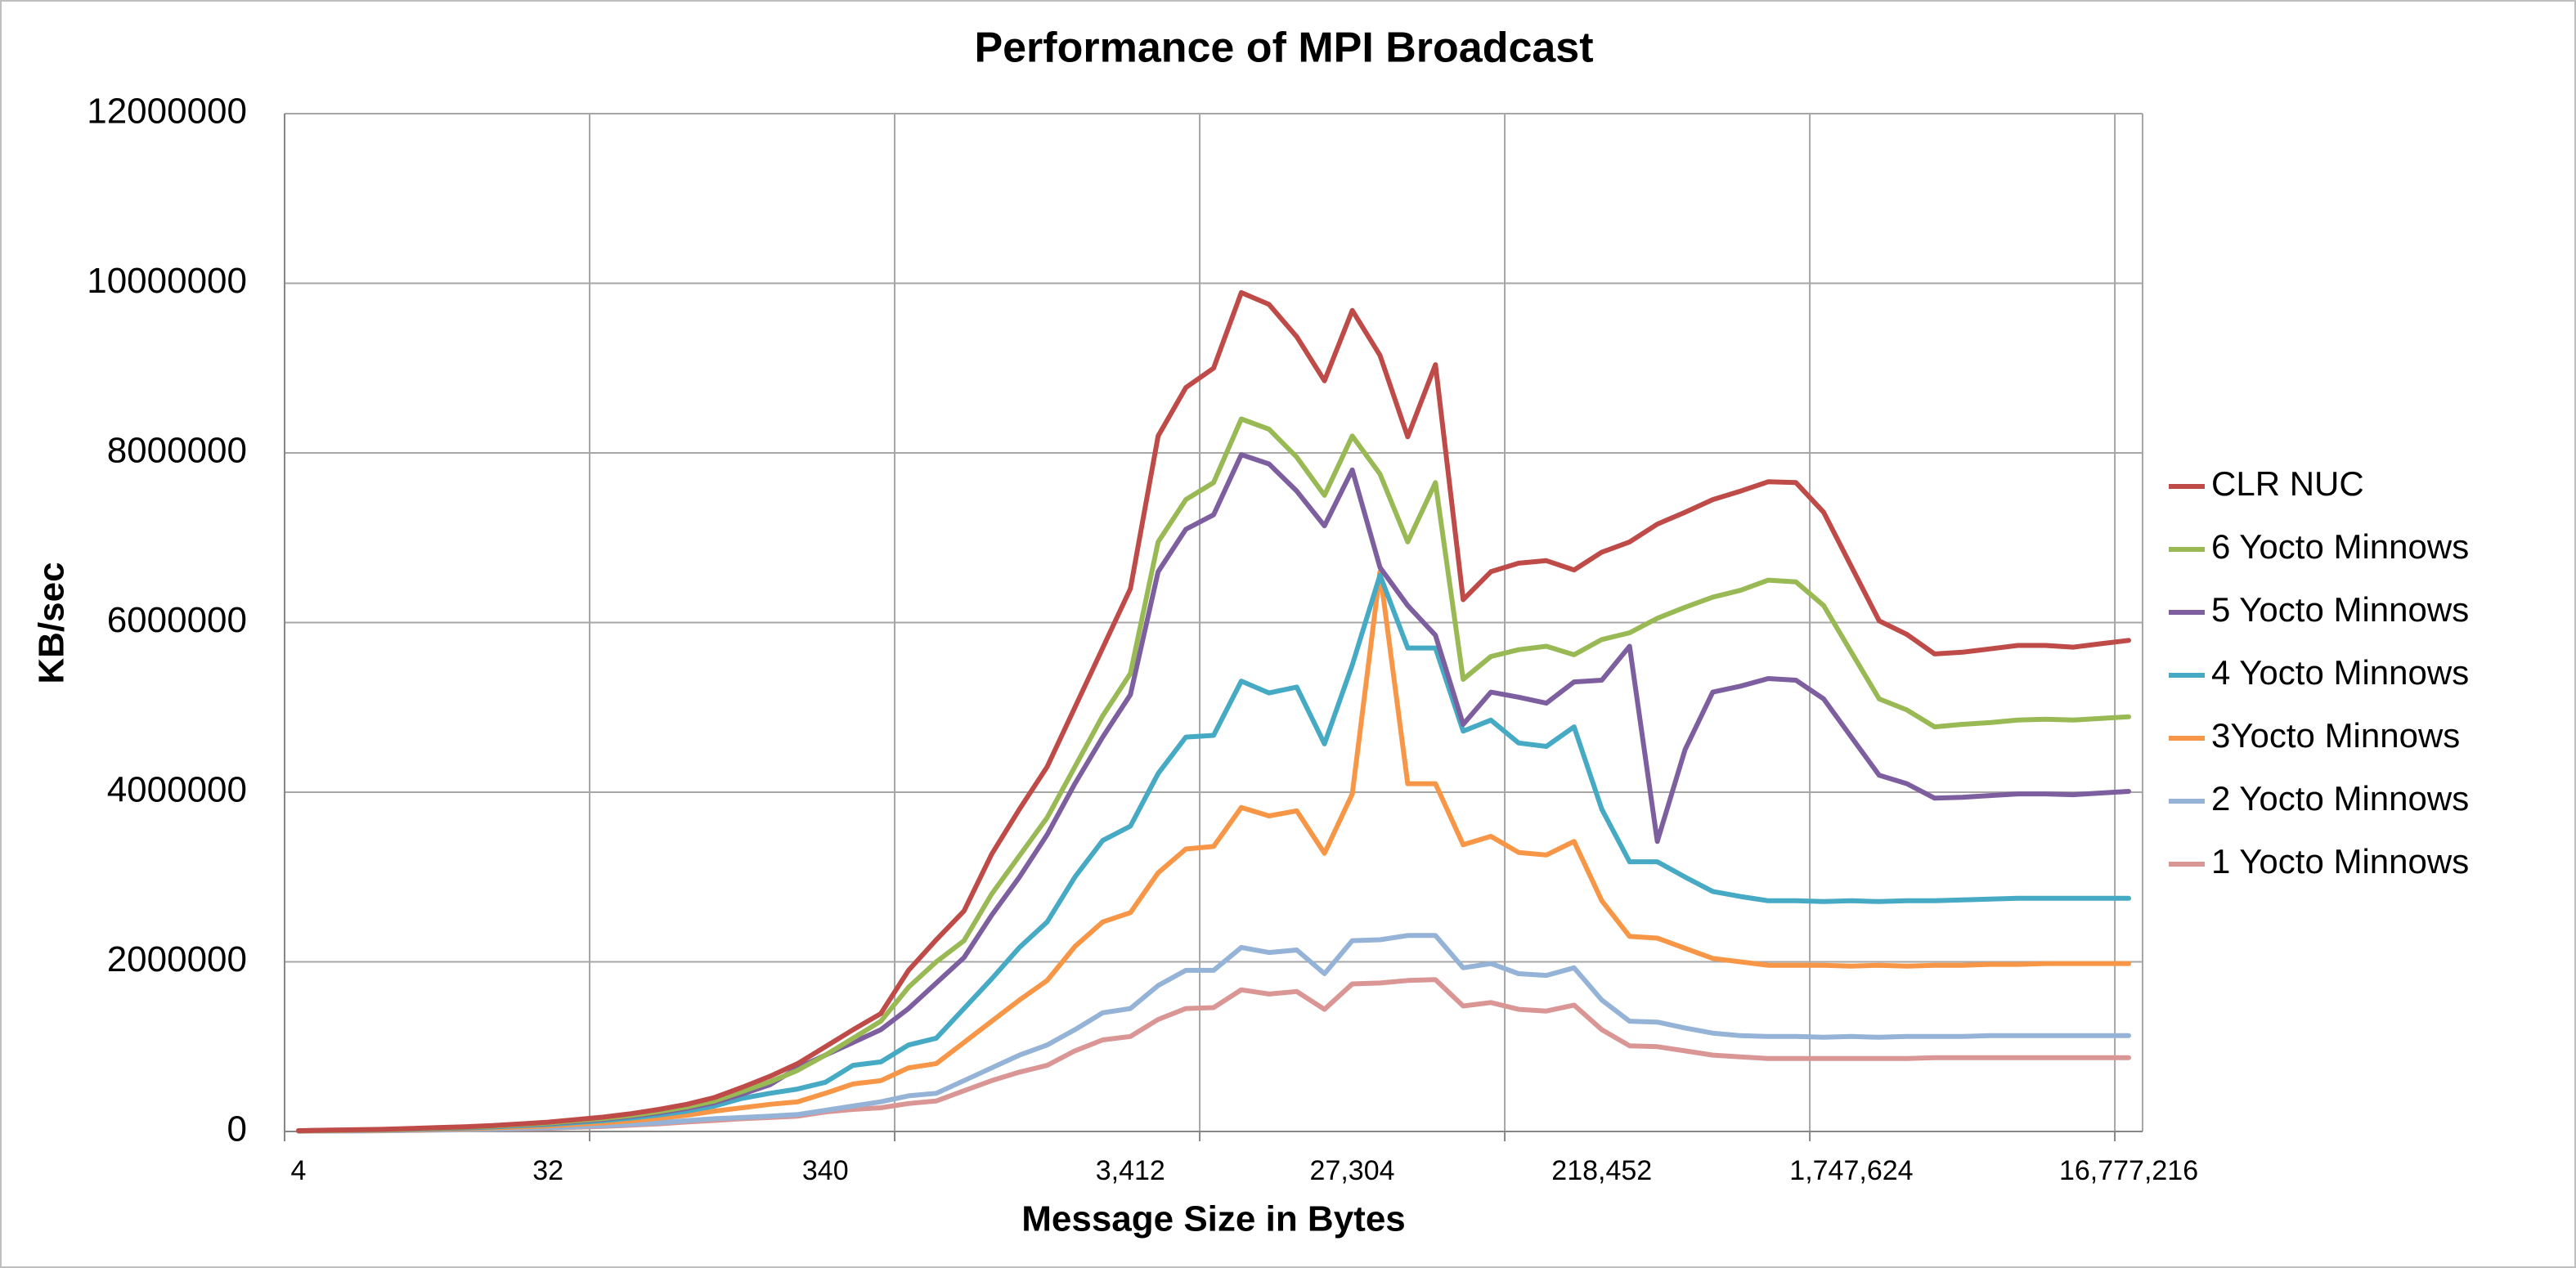 Image resolution: width=2576 pixels, height=1268 pixels. What do you see at coordinates (237, 1129) in the screenshot?
I see `y-tick-label: 0` at bounding box center [237, 1129].